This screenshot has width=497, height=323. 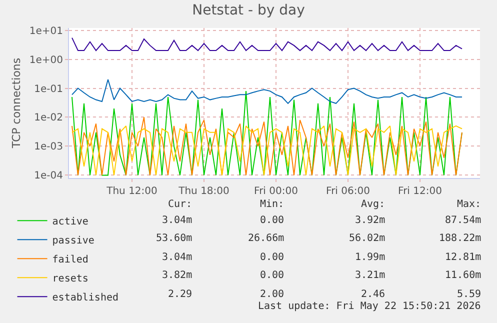 I want to click on text: 5.59, so click(x=469, y=294).